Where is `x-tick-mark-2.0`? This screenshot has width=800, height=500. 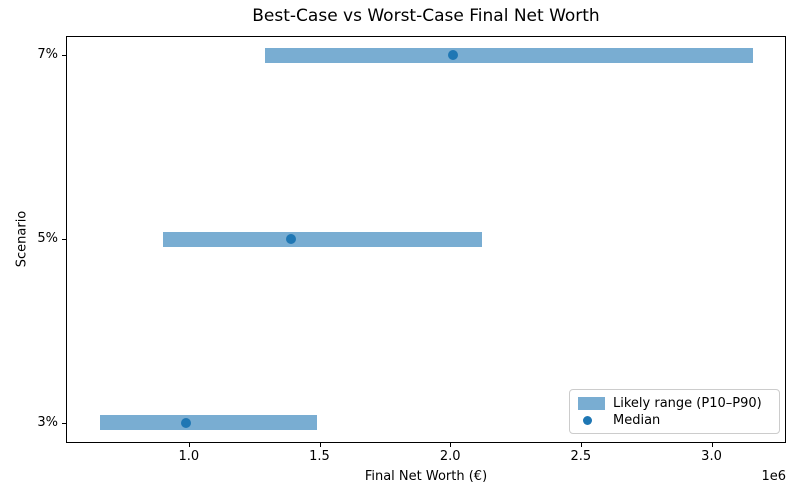
x-tick-mark-2.0 is located at coordinates (451, 445).